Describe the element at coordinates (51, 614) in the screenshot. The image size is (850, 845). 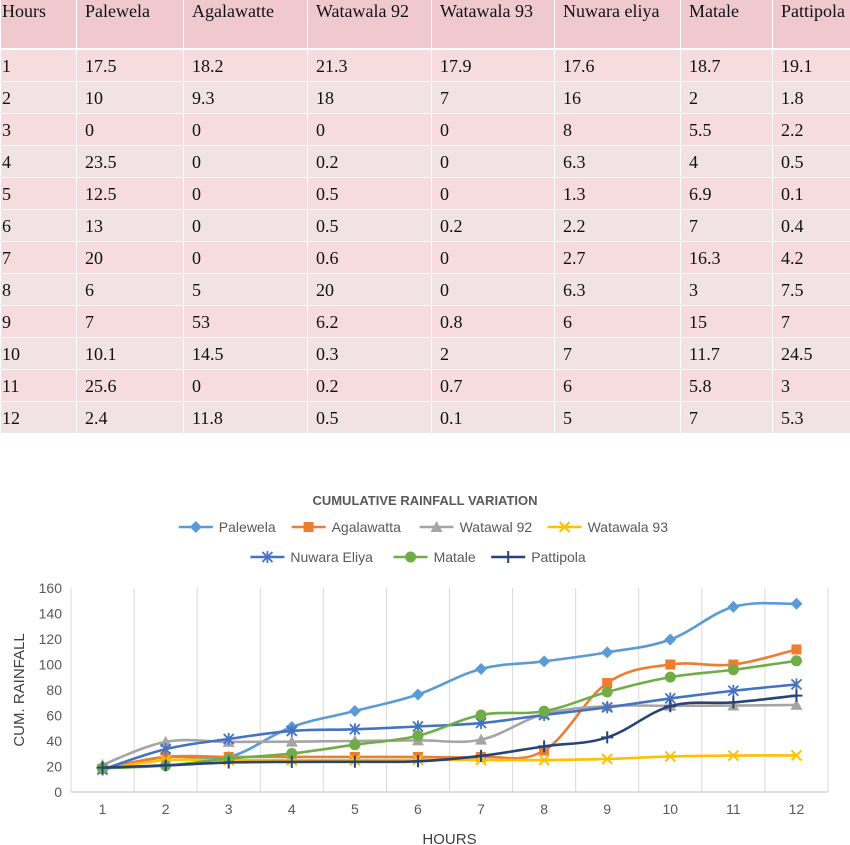
I see `y-tick-label: 140` at that location.